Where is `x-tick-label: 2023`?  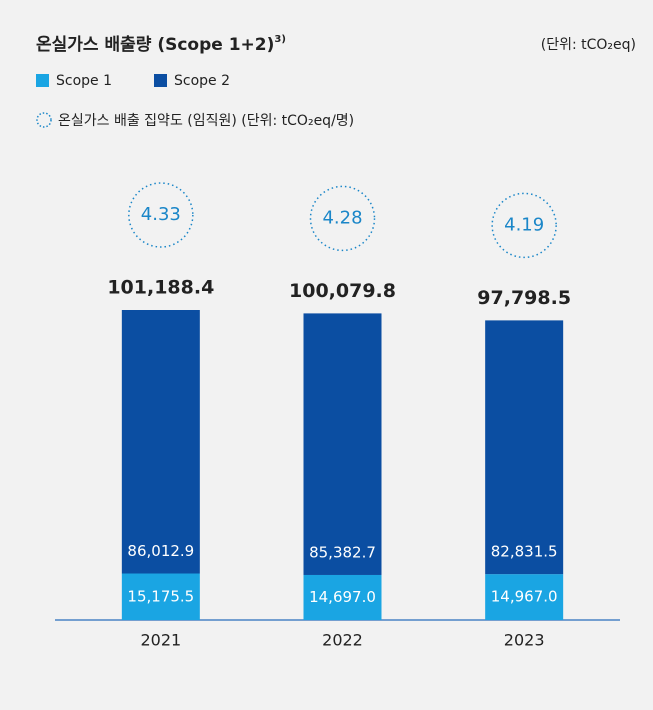 x-tick-label: 2023 is located at coordinates (524, 640).